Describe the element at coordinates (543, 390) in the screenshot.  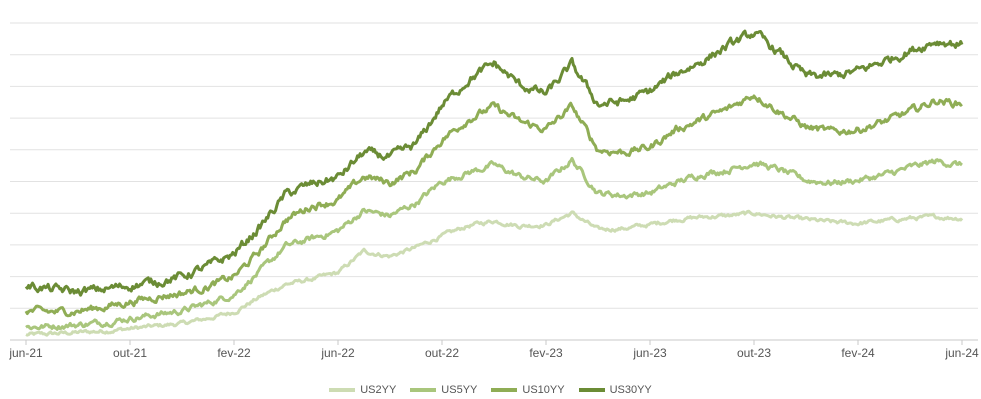
I see `legend-label: US10YY` at that location.